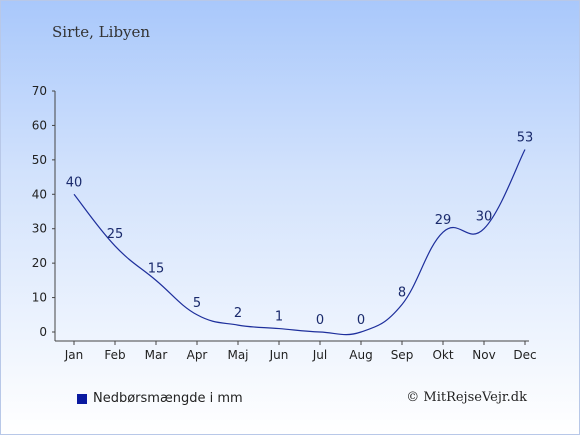 The image size is (580, 435). What do you see at coordinates (360, 355) in the screenshot?
I see `x-tick-label: Aug` at bounding box center [360, 355].